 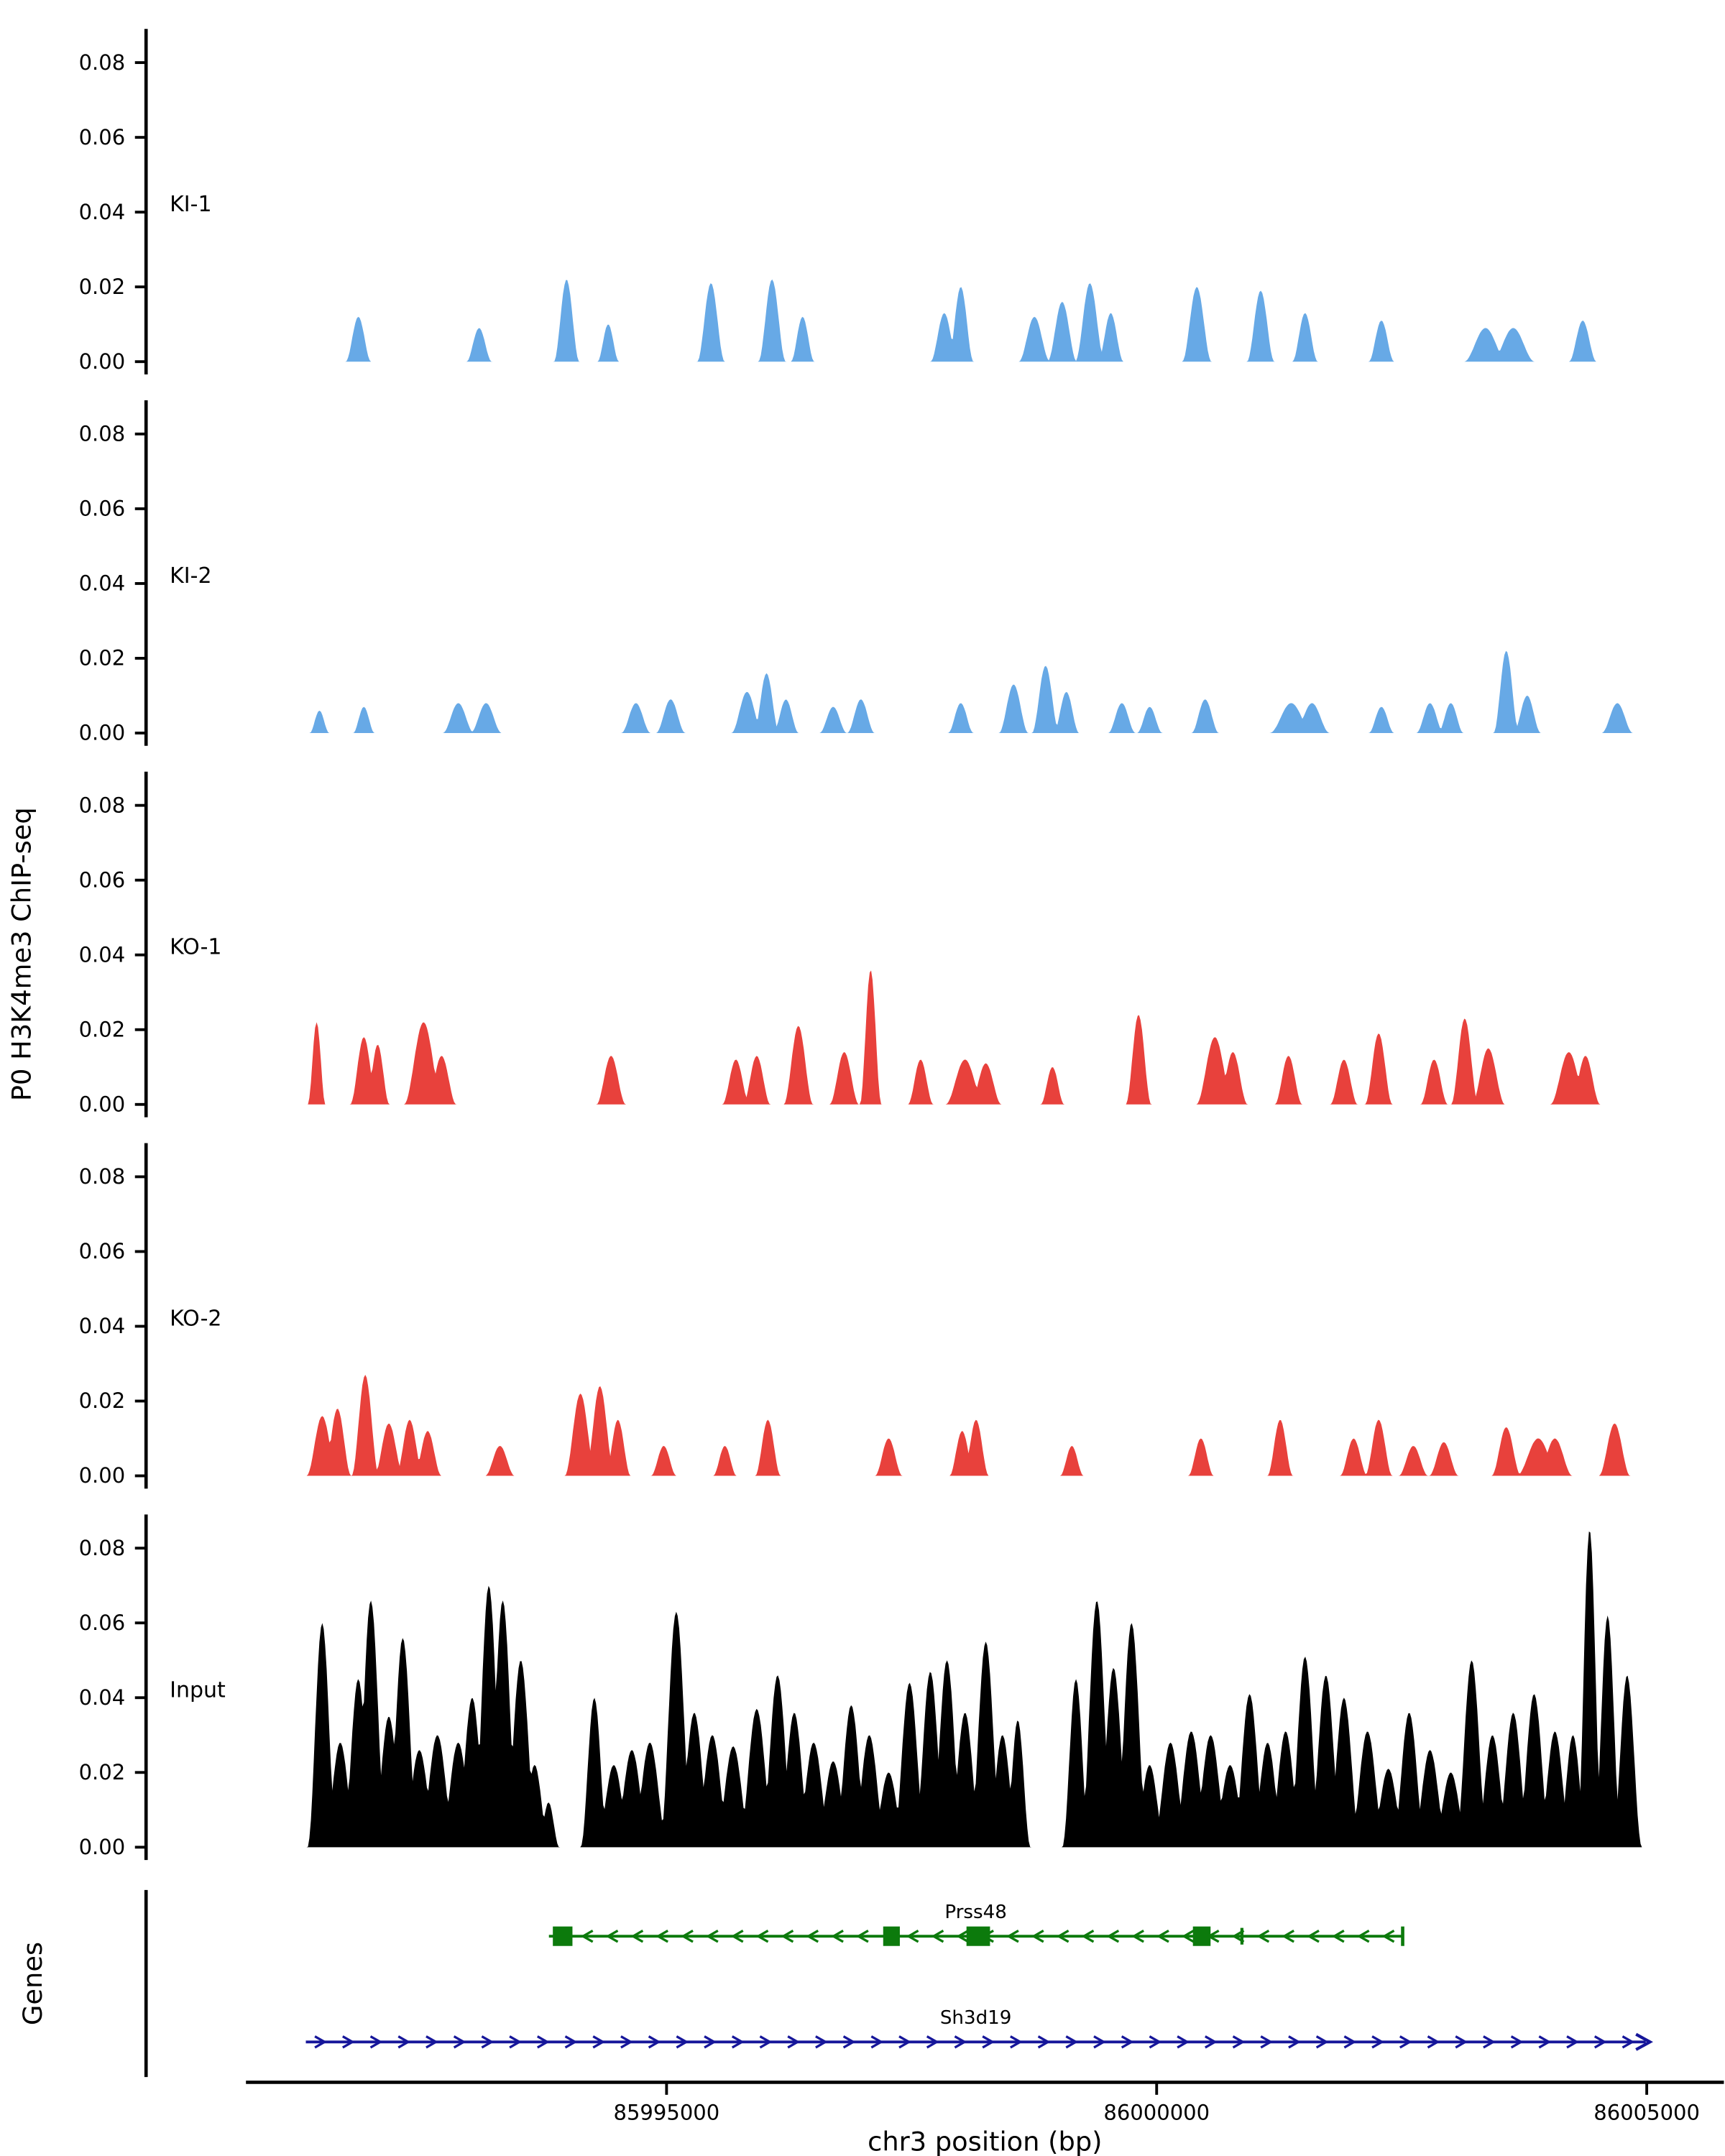 What do you see at coordinates (190, 204) in the screenshot?
I see `track-KI-1-label: KI-1` at bounding box center [190, 204].